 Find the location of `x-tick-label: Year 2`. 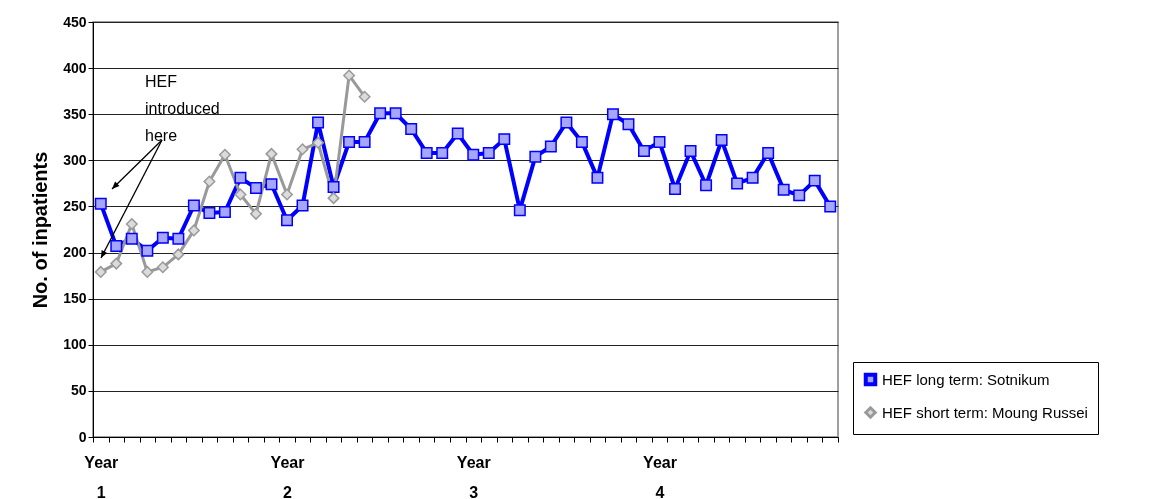

x-tick-label: Year 2 is located at coordinates (287, 476).